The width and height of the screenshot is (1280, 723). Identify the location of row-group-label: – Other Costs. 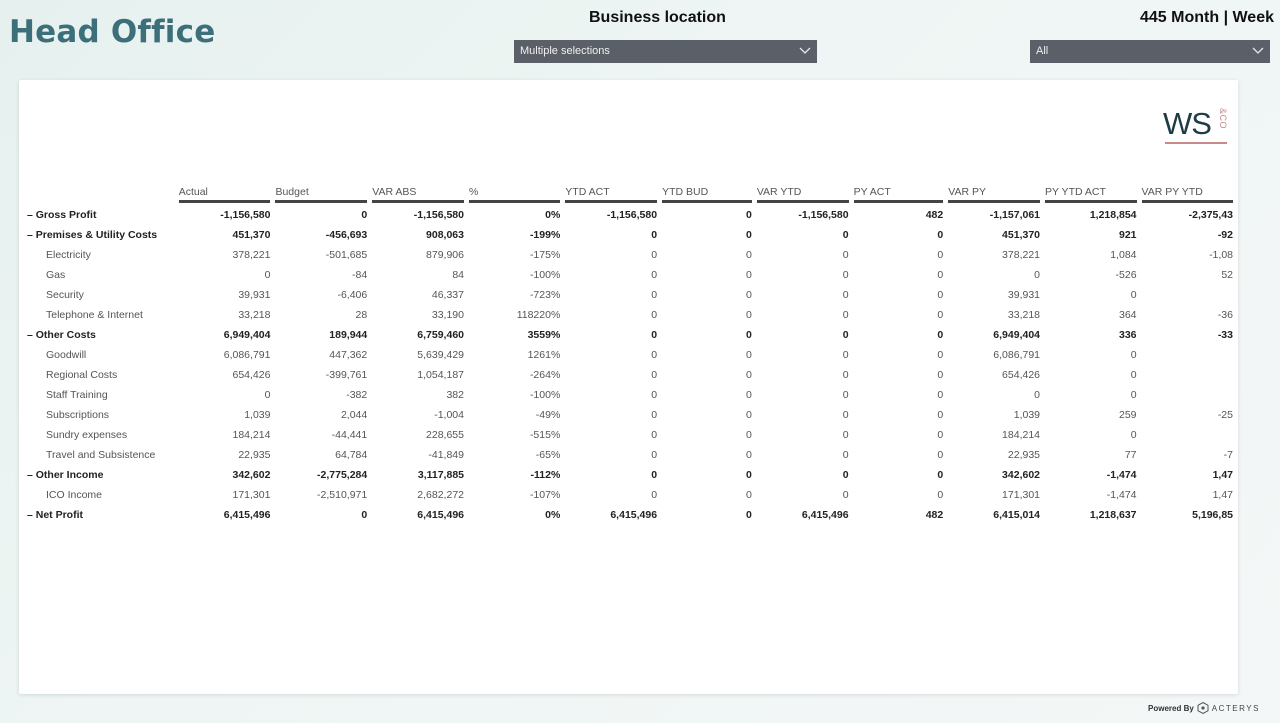
(61, 335).